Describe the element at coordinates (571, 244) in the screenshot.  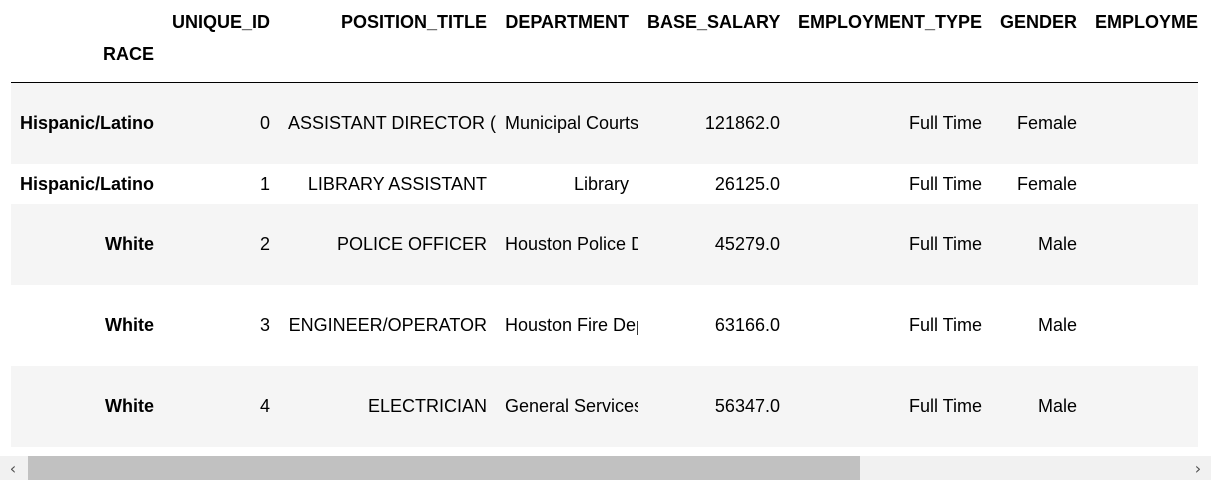
I see `table-cell: Houston Police Department-HPD` at that location.